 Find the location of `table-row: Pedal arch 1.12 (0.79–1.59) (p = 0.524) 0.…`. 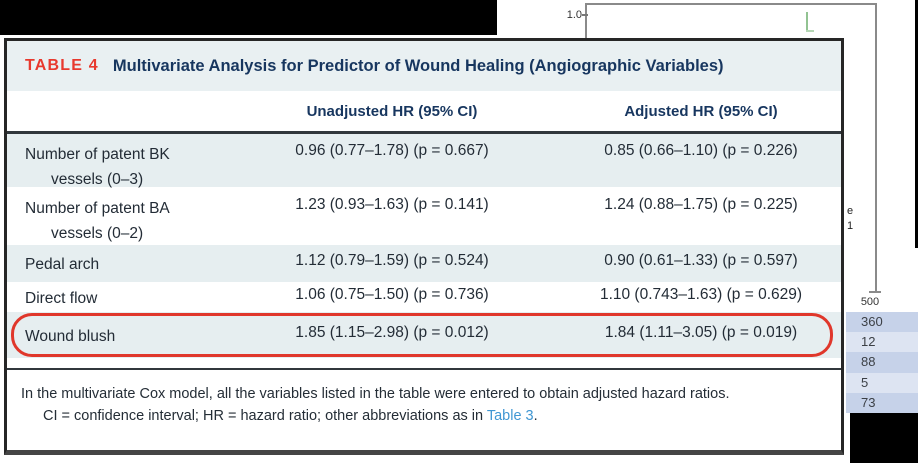

table-row: Pedal arch 1.12 (0.79–1.59) (p = 0.524) 0.… is located at coordinates (424, 263).